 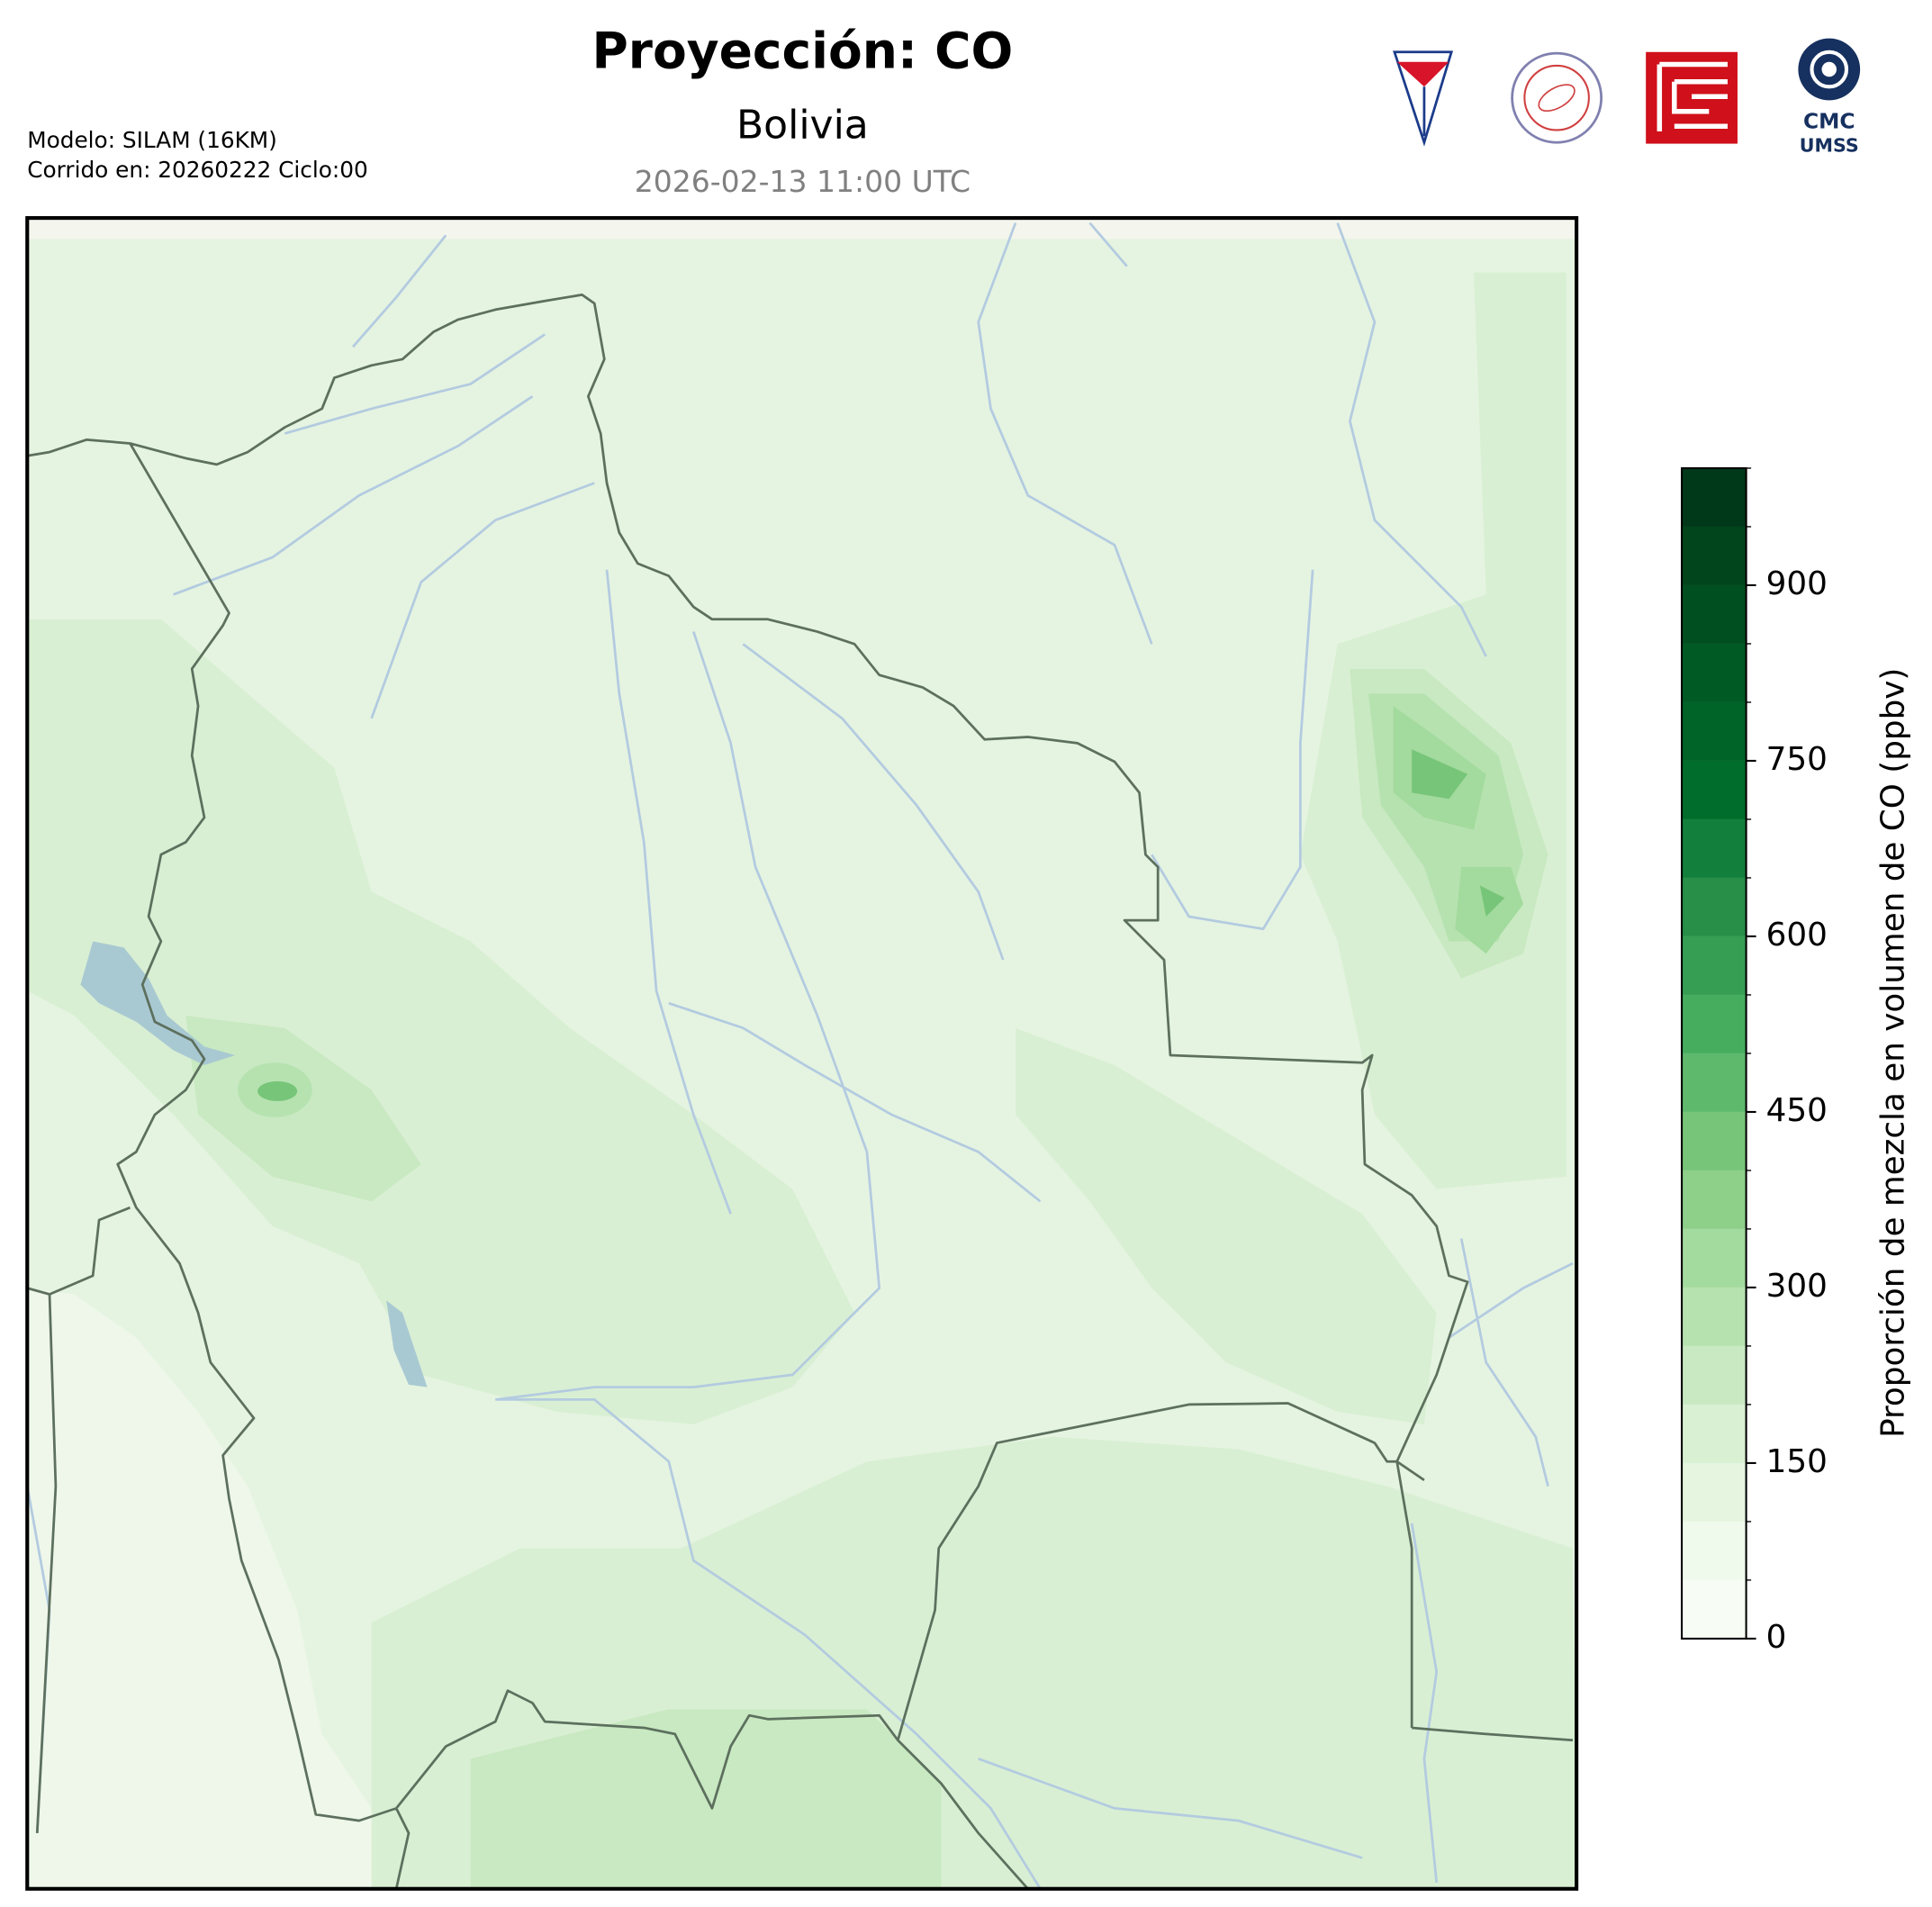 I want to click on colorbar-tick-label: 450, so click(x=1797, y=1110).